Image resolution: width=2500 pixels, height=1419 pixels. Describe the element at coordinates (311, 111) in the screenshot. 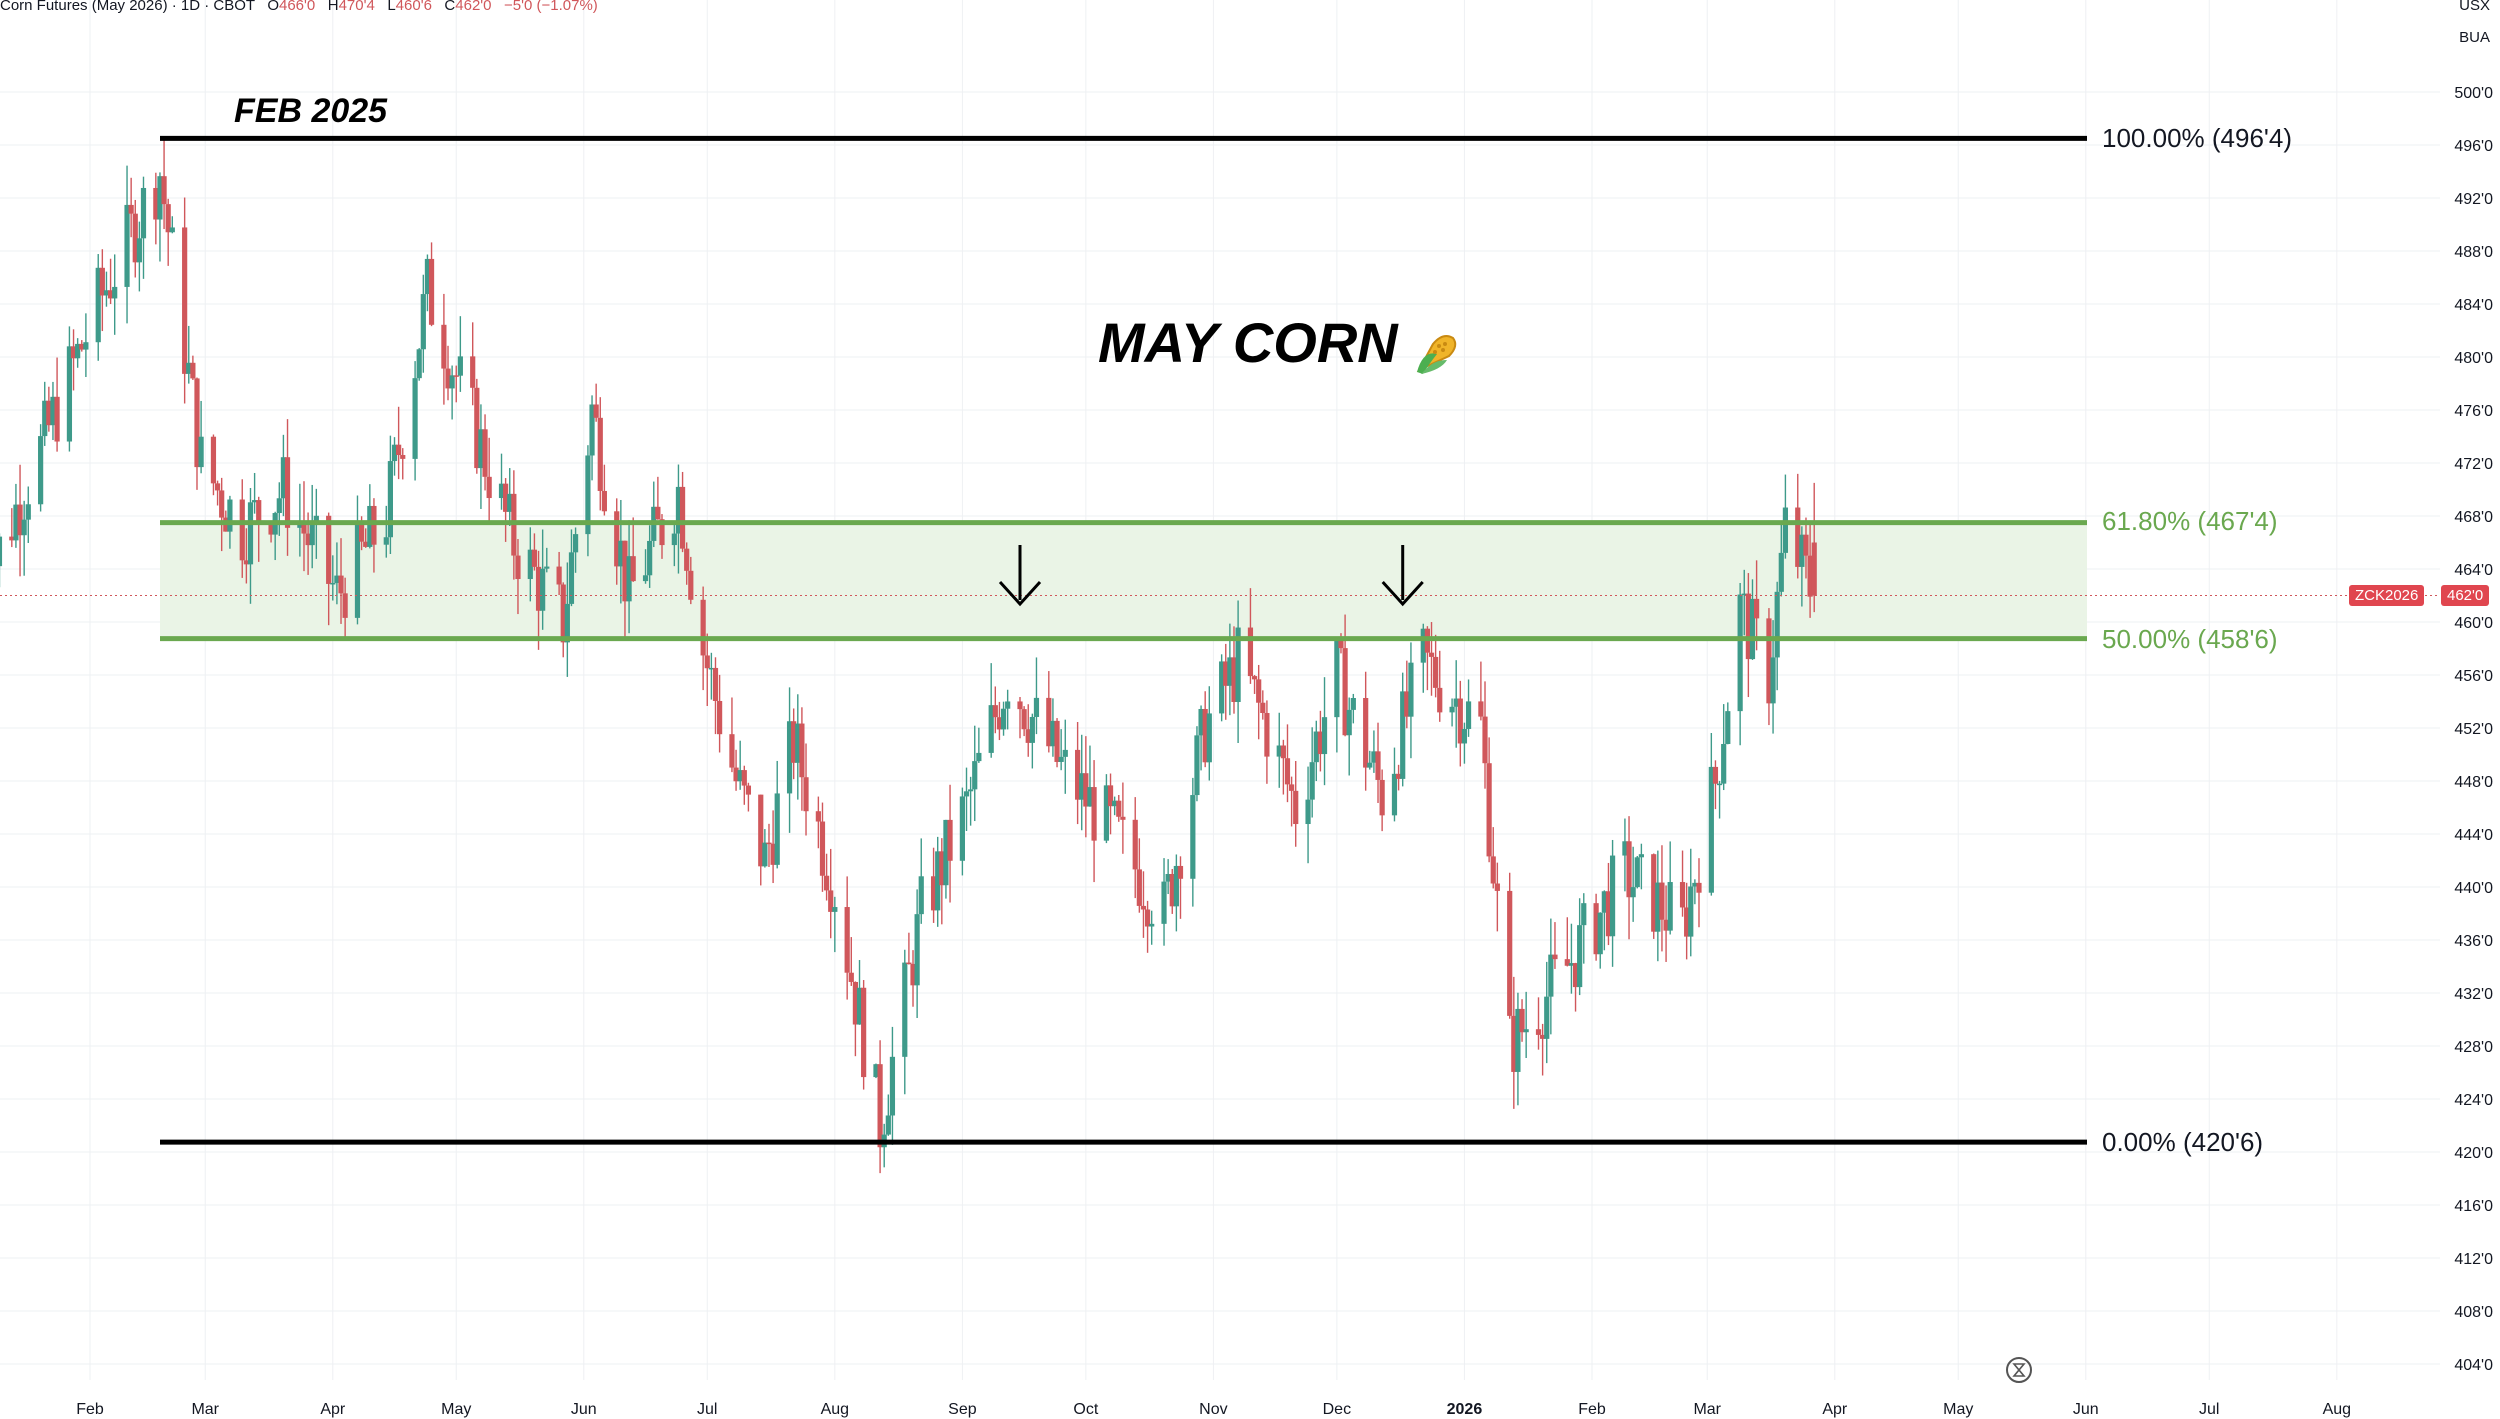

I see `peak-label: FEB 2025` at that location.